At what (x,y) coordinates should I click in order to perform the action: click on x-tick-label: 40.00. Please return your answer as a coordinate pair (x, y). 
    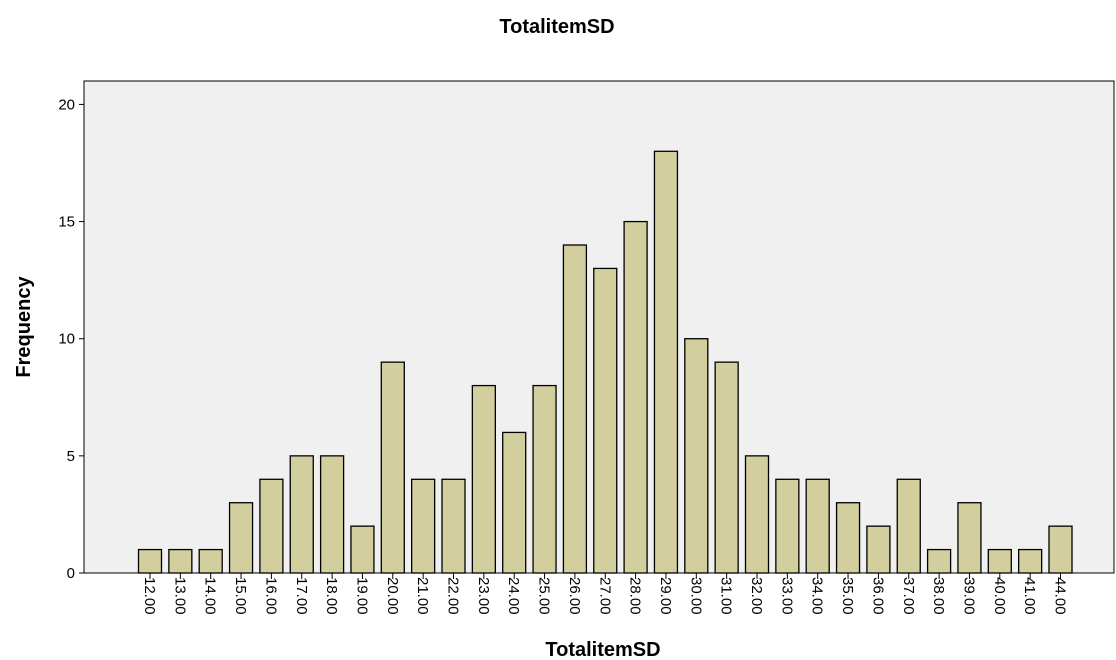
    Looking at the image, I should click on (999, 596).